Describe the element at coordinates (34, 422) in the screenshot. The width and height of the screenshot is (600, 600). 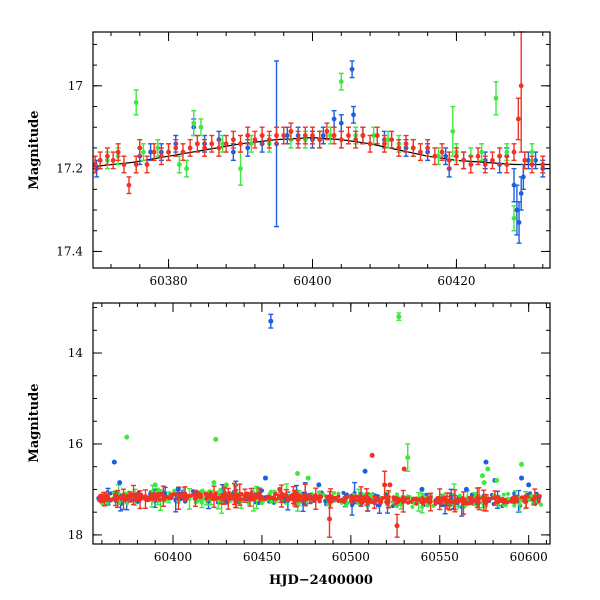
I see `bottom-y-axis-title: Magnitude` at that location.